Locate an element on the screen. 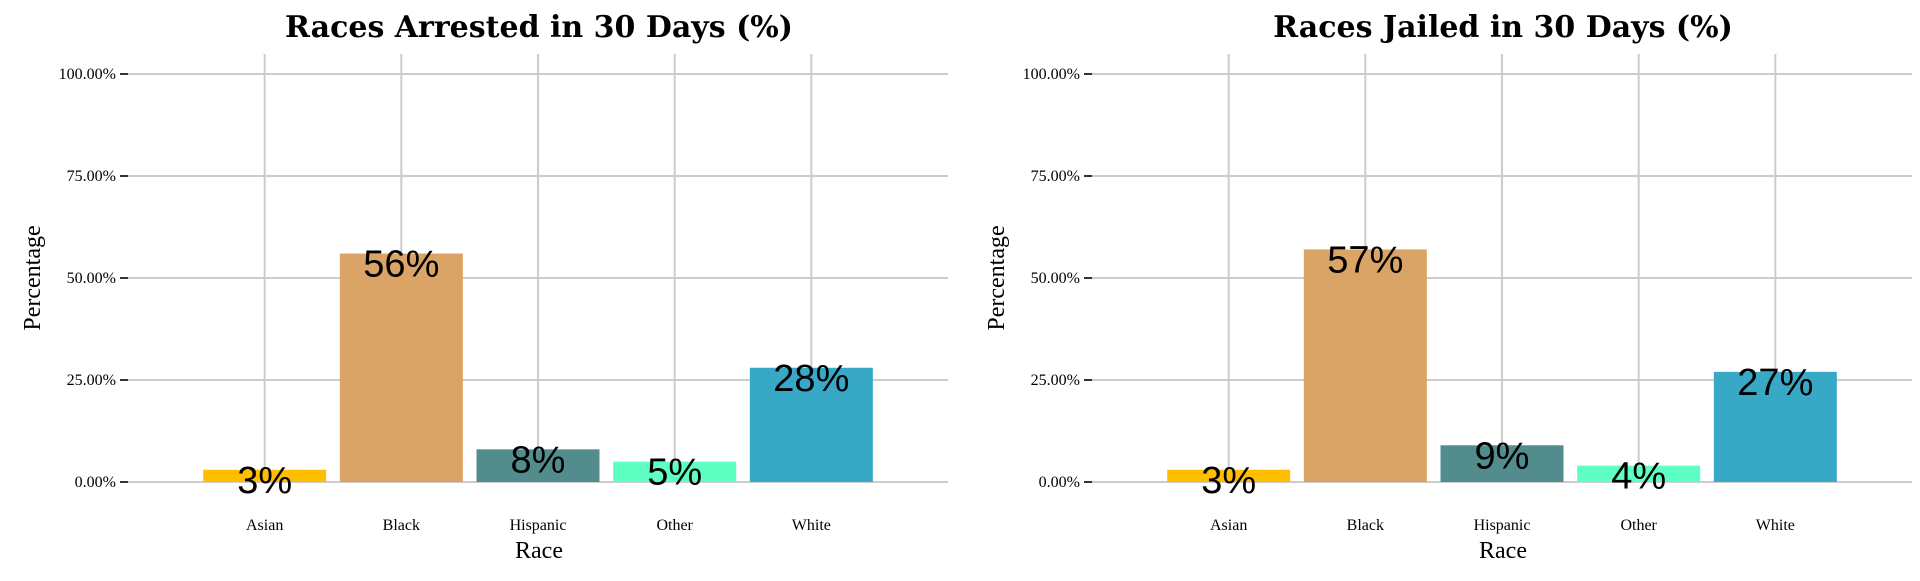  chart-title: Races Arrested in 30 Days (%) is located at coordinates (539, 27).